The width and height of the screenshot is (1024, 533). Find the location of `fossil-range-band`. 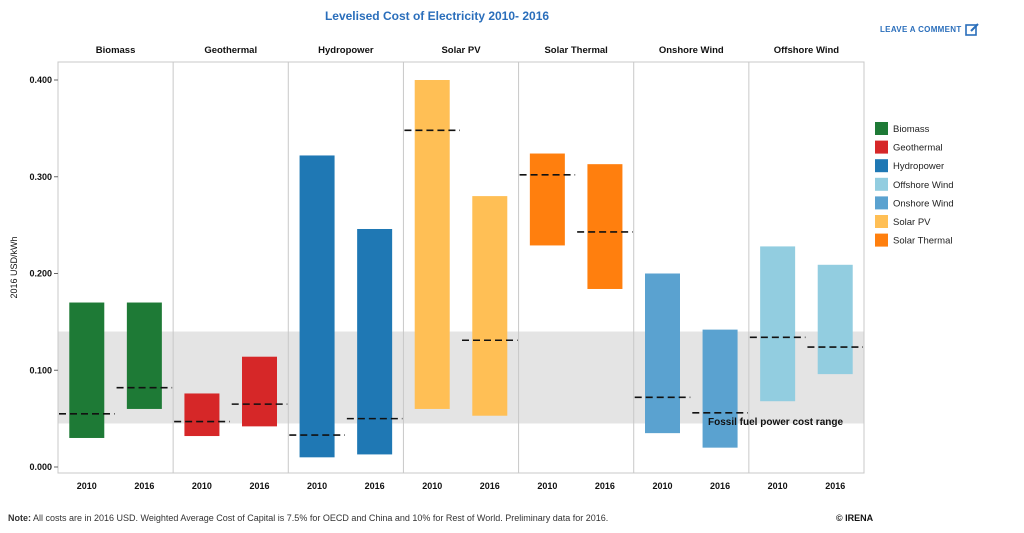

fossil-range-band is located at coordinates (461, 377).